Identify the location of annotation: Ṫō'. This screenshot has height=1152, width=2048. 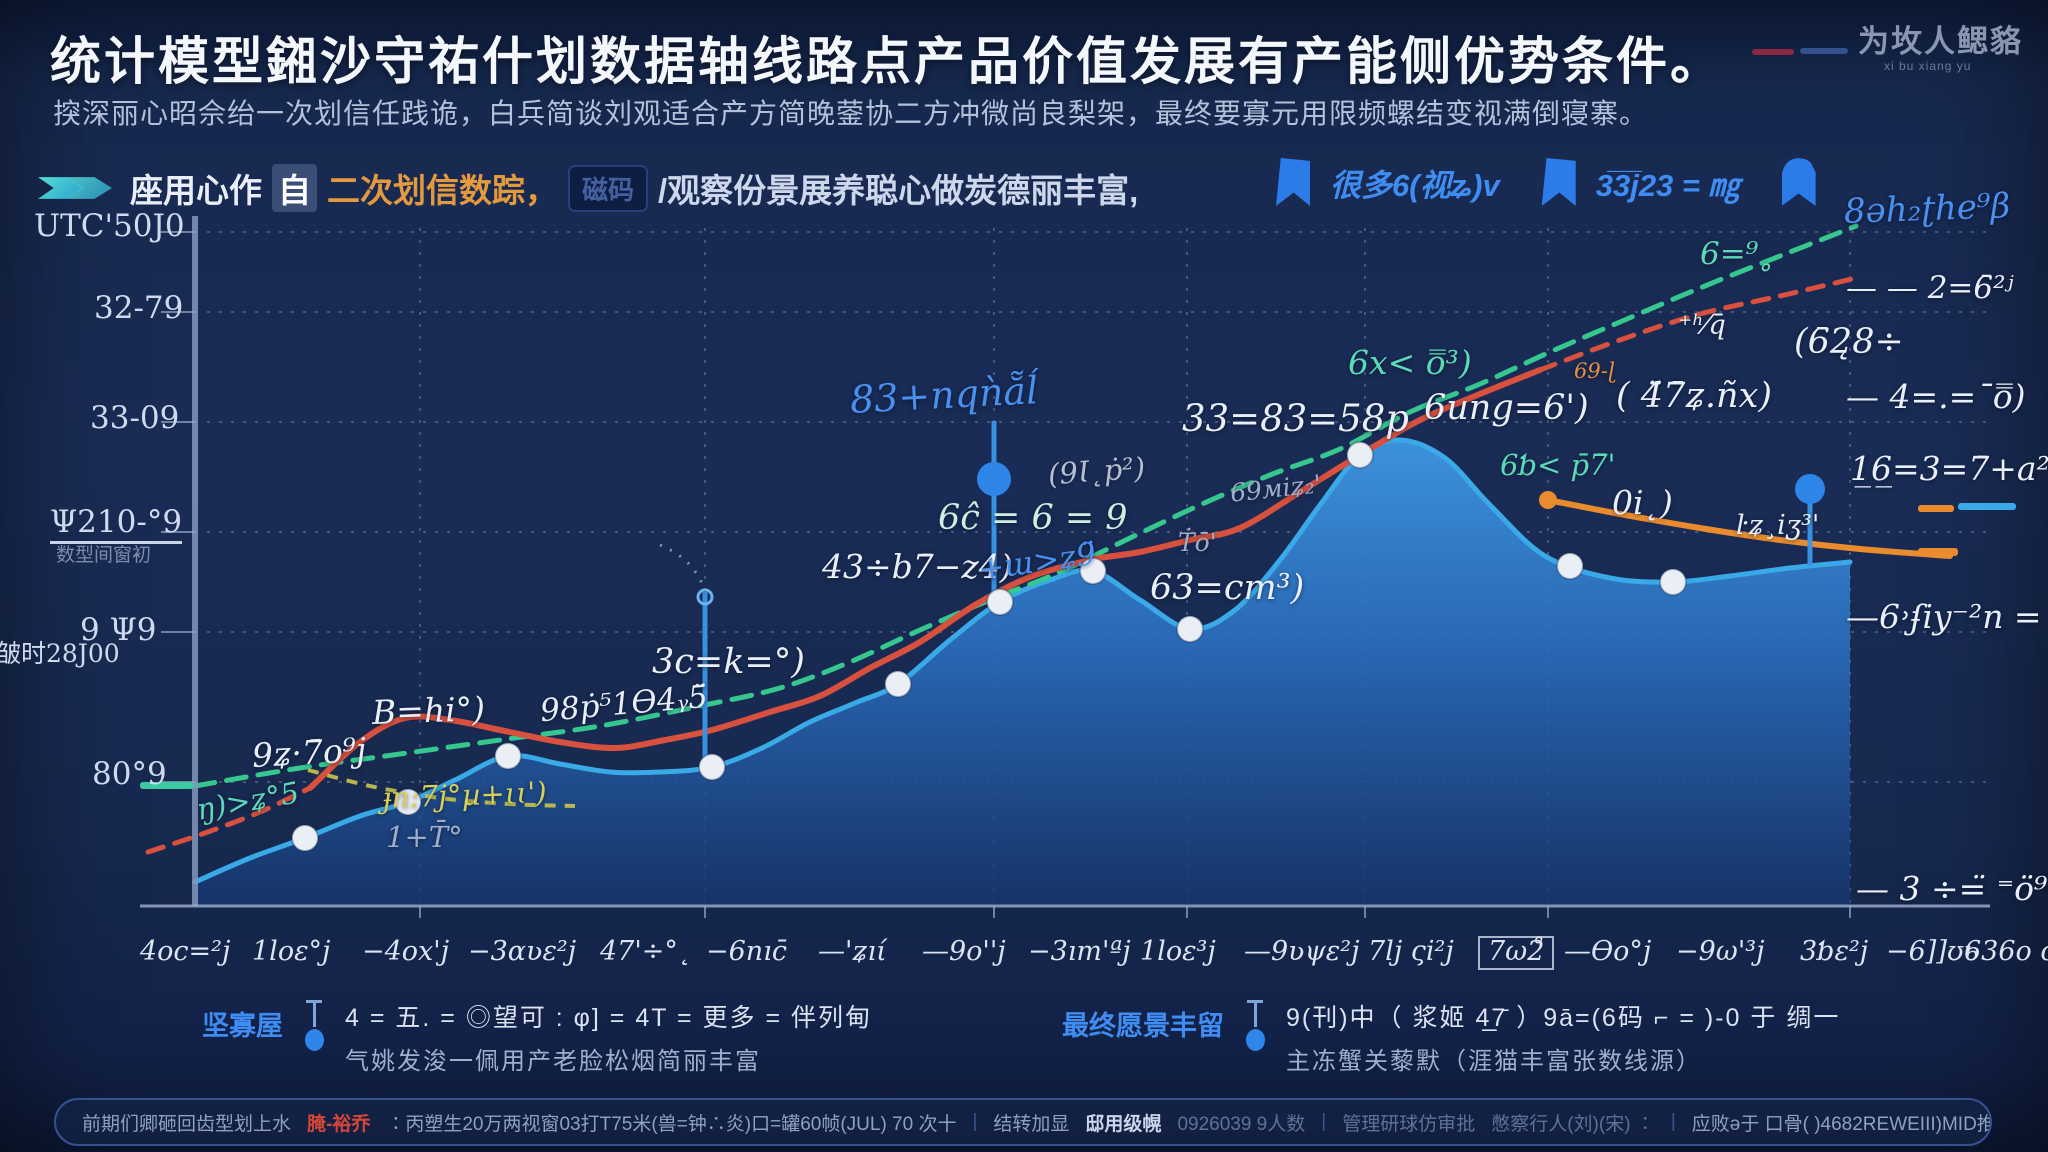
(1197, 542).